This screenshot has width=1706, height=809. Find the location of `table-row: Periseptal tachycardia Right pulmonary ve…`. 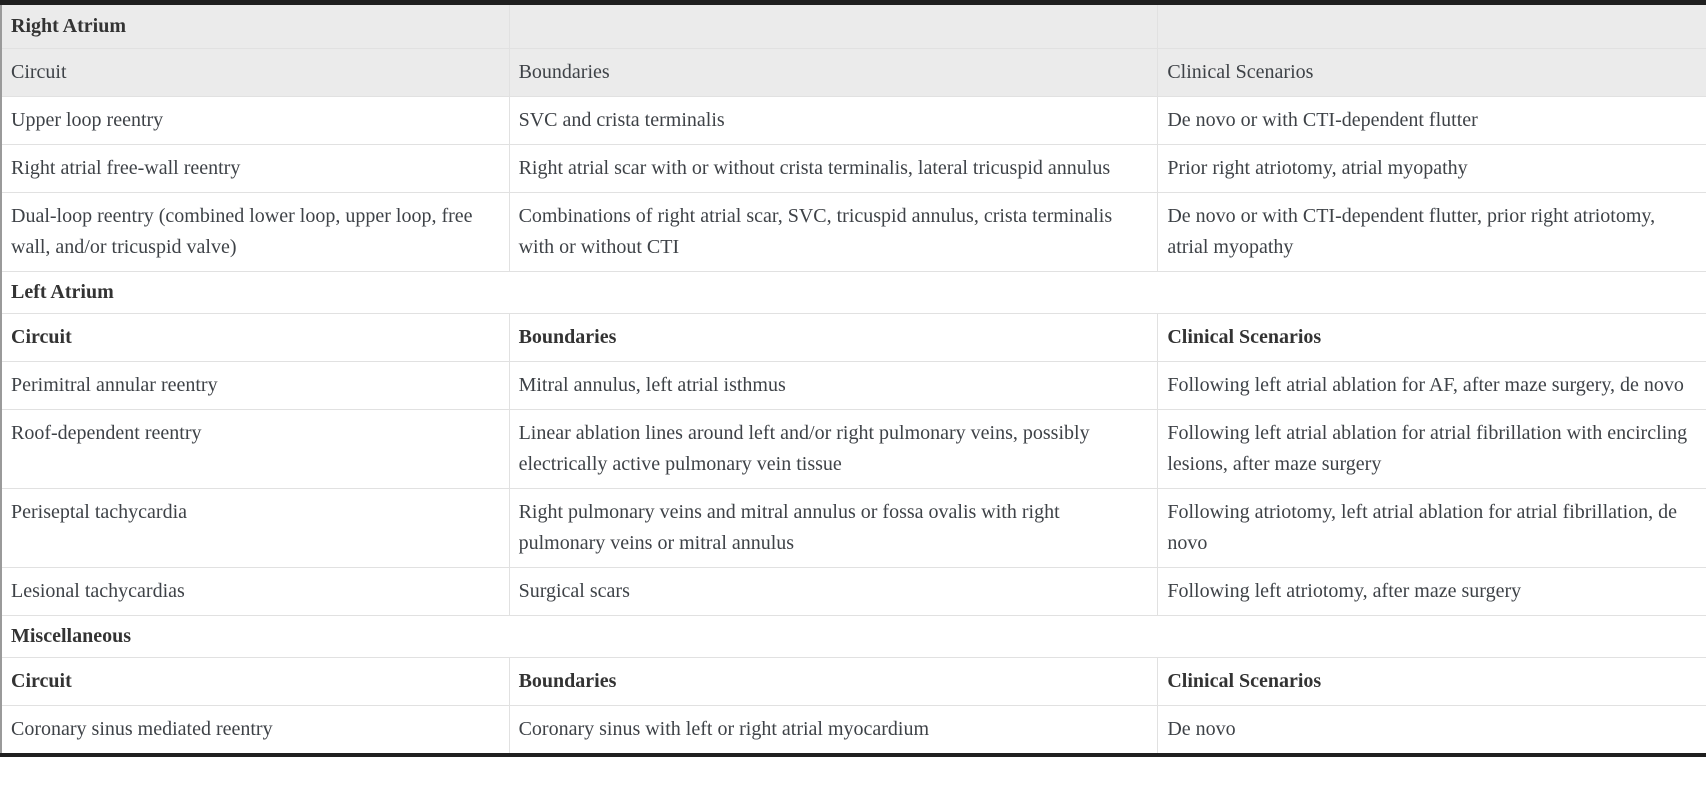

table-row: Periseptal tachycardia Right pulmonary ve… is located at coordinates (853, 528).